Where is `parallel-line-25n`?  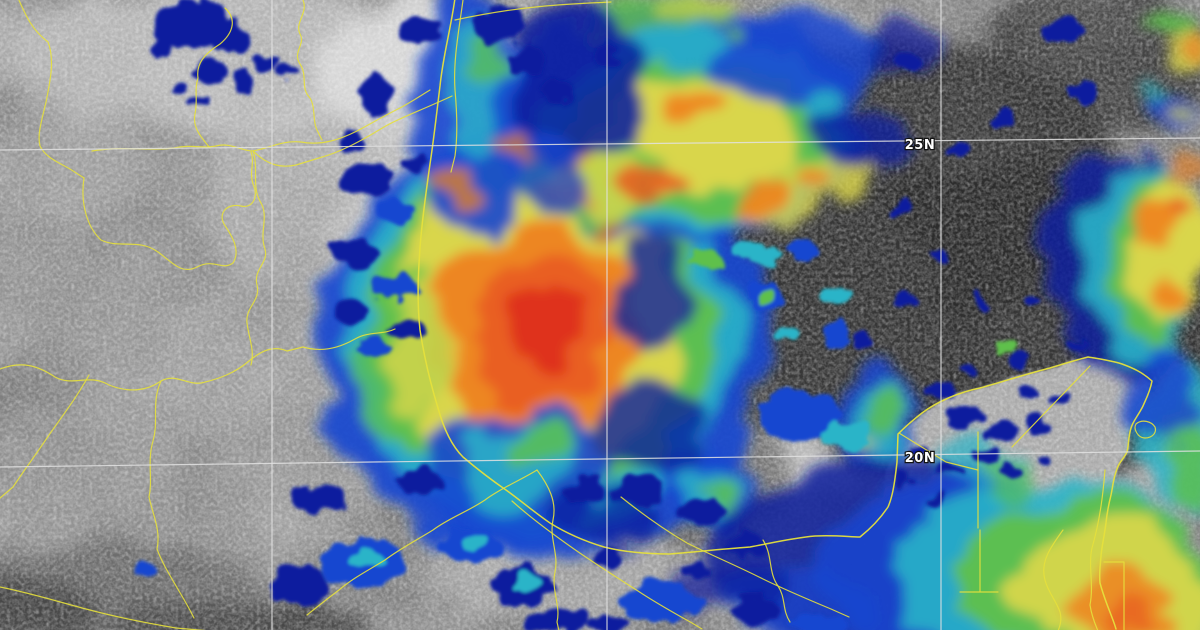 parallel-line-25n is located at coordinates (600, 144).